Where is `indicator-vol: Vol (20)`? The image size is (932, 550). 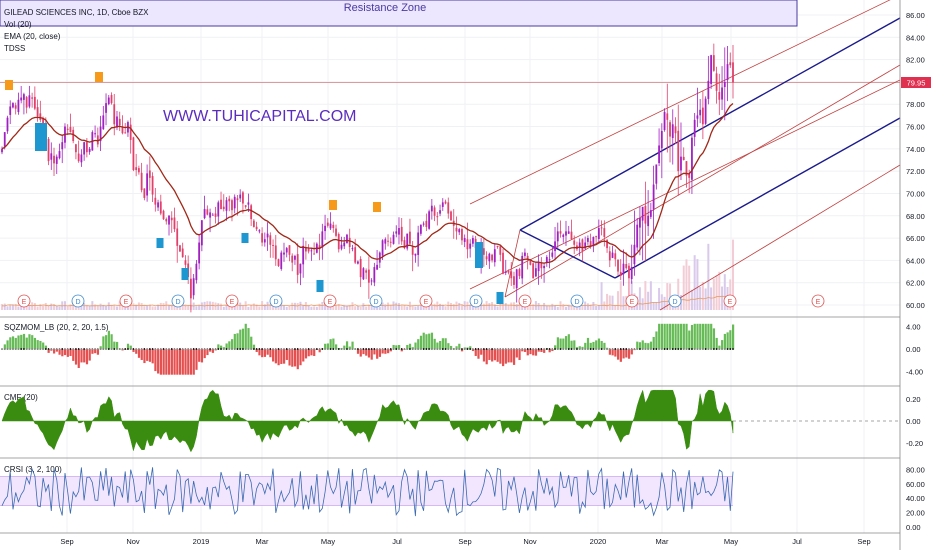 indicator-vol: Vol (20) is located at coordinates (18, 24).